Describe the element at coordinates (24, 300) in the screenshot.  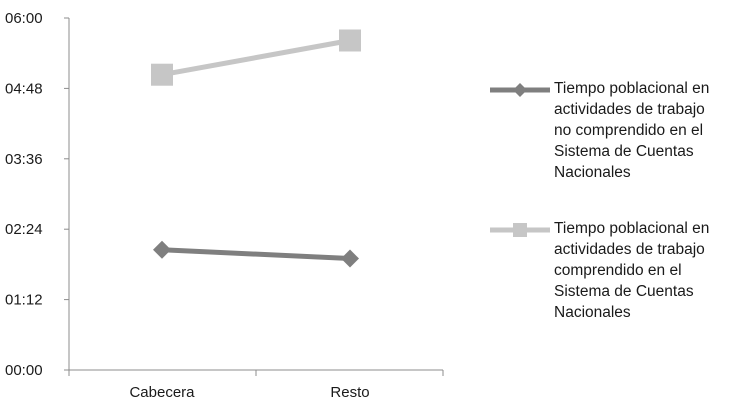
I see `y-tick-label: 01:12` at that location.